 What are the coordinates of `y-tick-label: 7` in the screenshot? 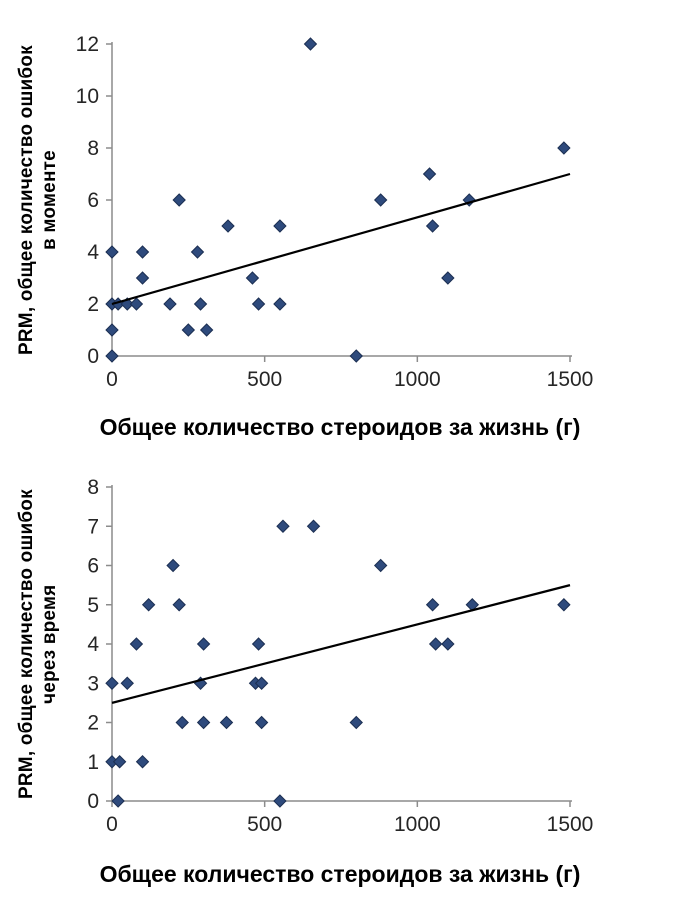 It's located at (93, 526).